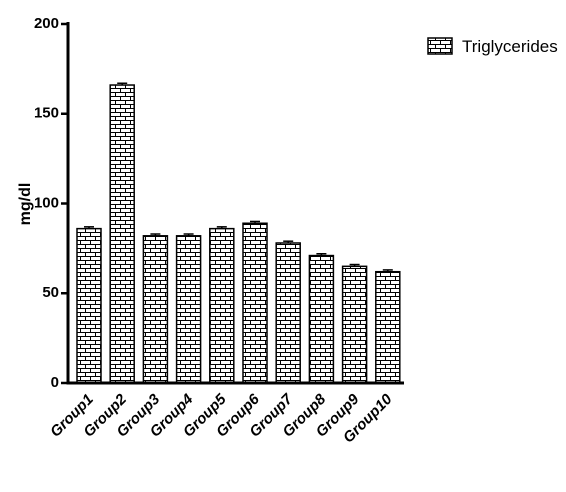 This screenshot has height=492, width=566. Describe the element at coordinates (46, 113) in the screenshot. I see `y-tick-label: 150` at that location.